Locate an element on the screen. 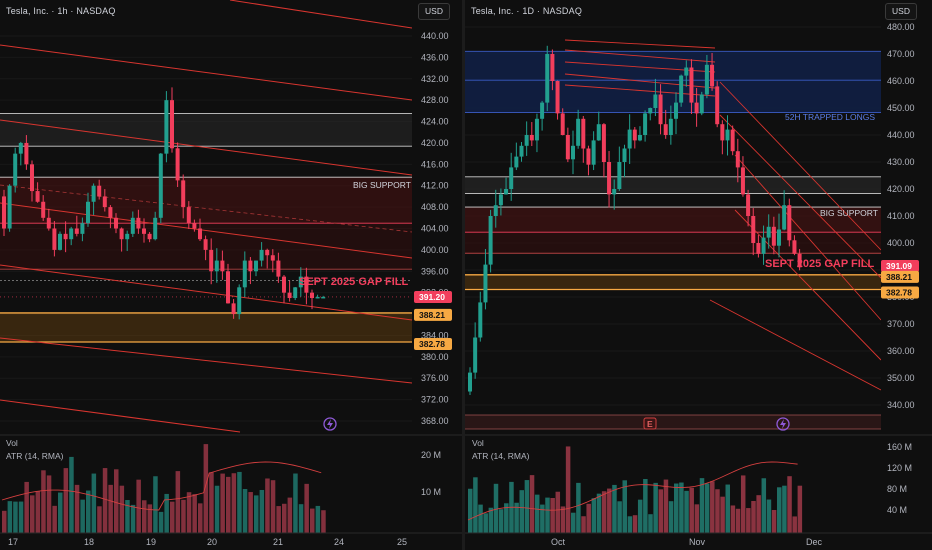 The image size is (932, 550). atr-line is located at coordinates (161, 486).